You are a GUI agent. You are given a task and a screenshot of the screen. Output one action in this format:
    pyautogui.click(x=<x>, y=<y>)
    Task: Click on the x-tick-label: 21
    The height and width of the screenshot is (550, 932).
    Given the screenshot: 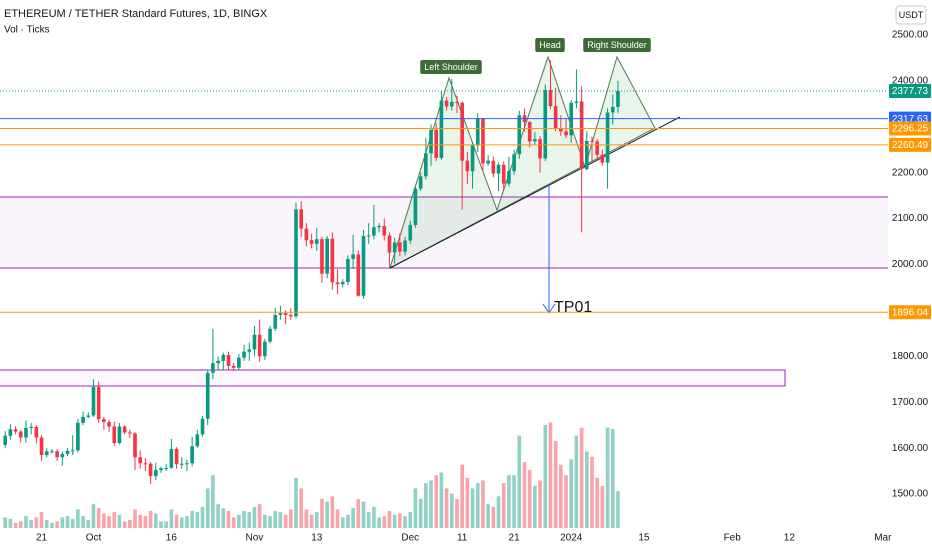 What is the action you would take?
    pyautogui.click(x=515, y=538)
    